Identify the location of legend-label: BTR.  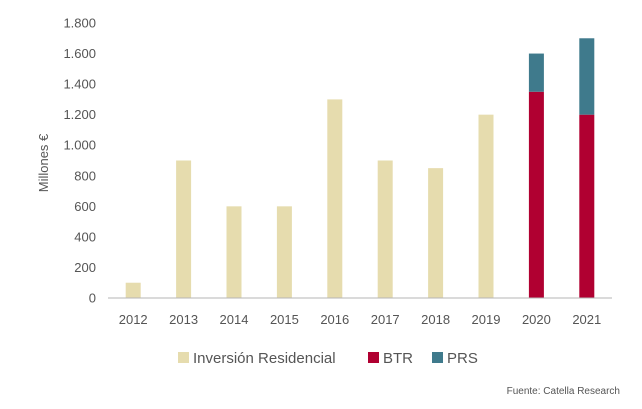
(398, 358).